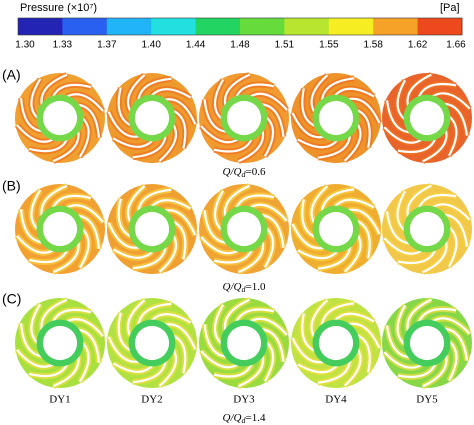  Describe the element at coordinates (11, 75) in the screenshot. I see `panel-label: (A)` at that location.